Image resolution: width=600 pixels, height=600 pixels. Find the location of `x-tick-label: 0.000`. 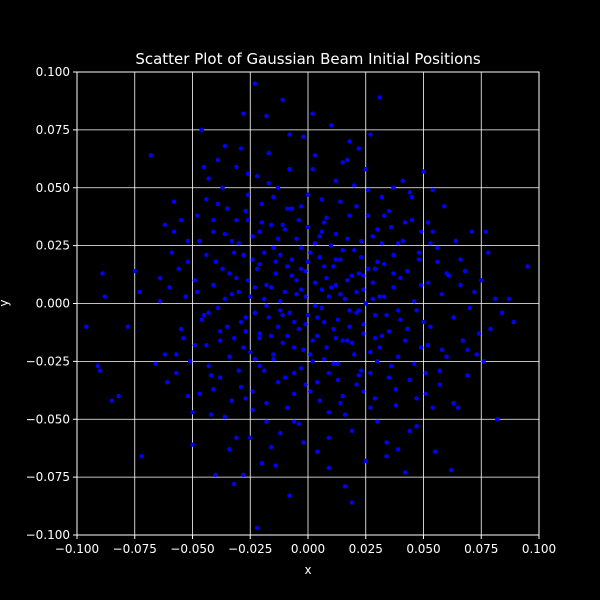

x-tick-label: 0.000 is located at coordinates (308, 549).